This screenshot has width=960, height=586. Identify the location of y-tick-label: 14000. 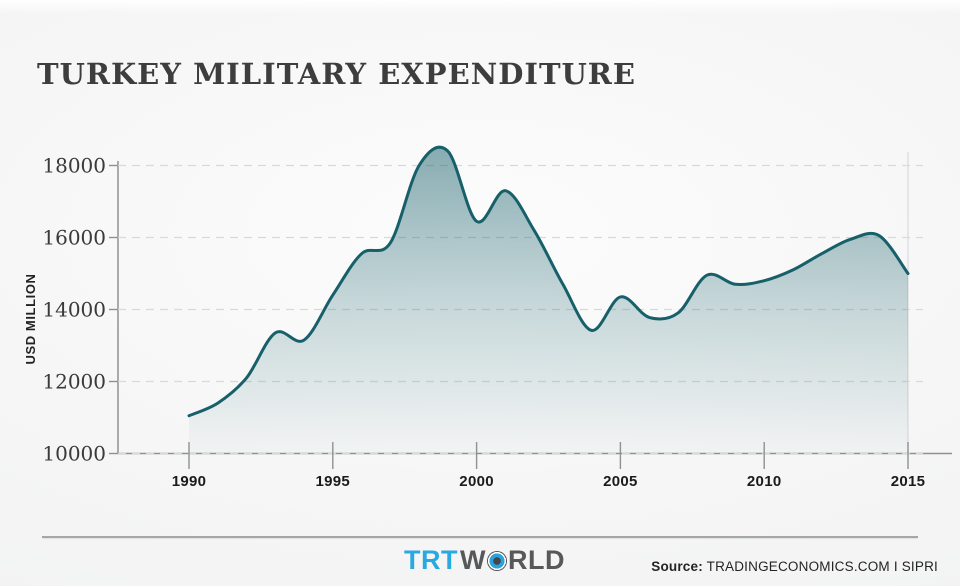
(74, 310).